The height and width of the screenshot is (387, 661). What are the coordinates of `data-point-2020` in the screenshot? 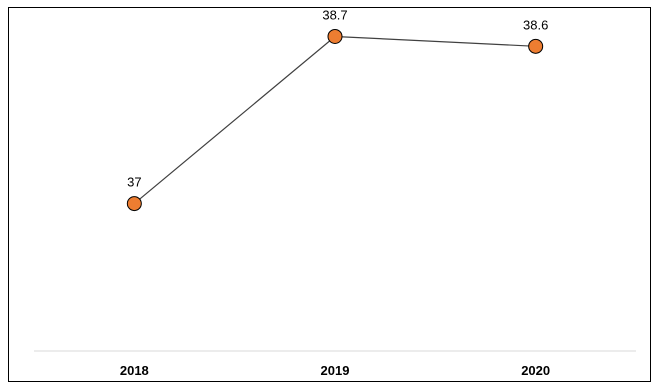 It's located at (536, 46).